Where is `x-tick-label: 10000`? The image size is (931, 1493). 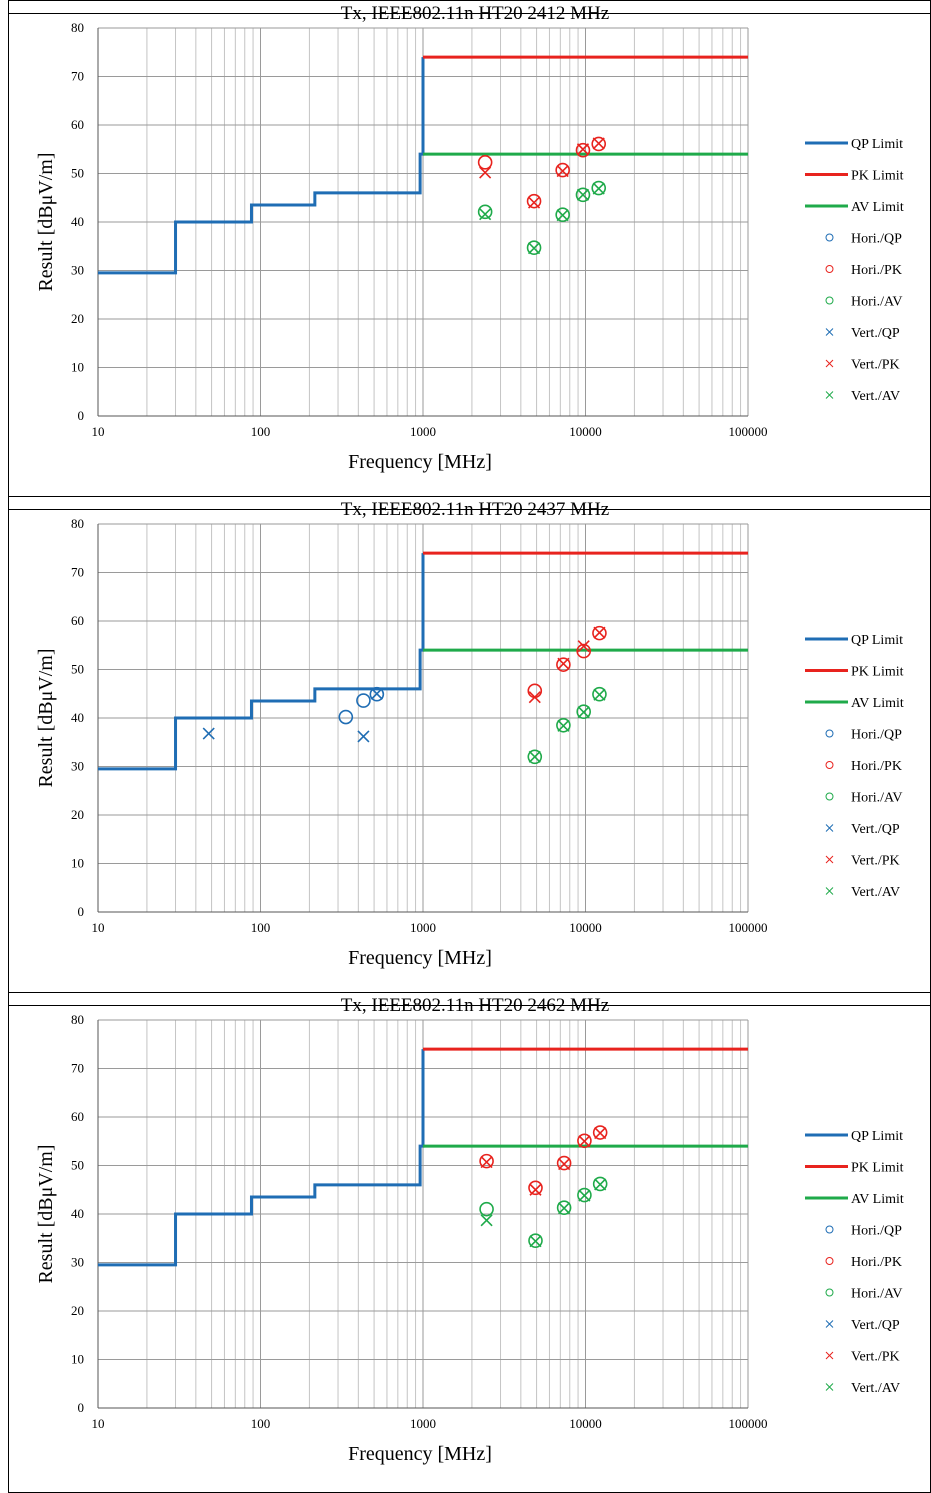
x-tick-label: 10000 is located at coordinates (585, 1423).